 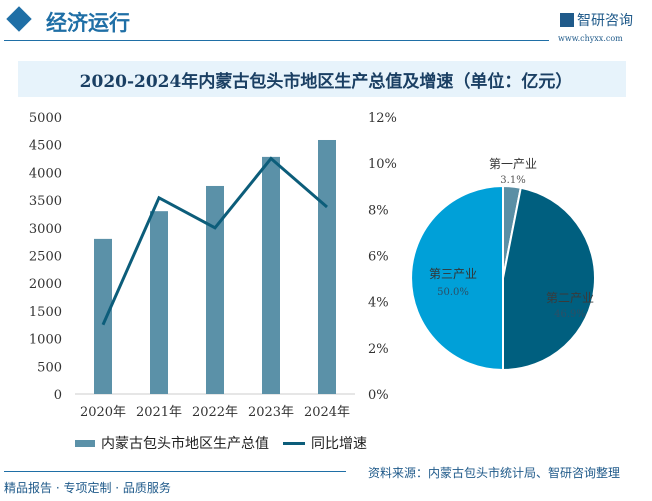 What do you see at coordinates (453, 292) in the screenshot?
I see `pie-value-label: 50.0%` at bounding box center [453, 292].